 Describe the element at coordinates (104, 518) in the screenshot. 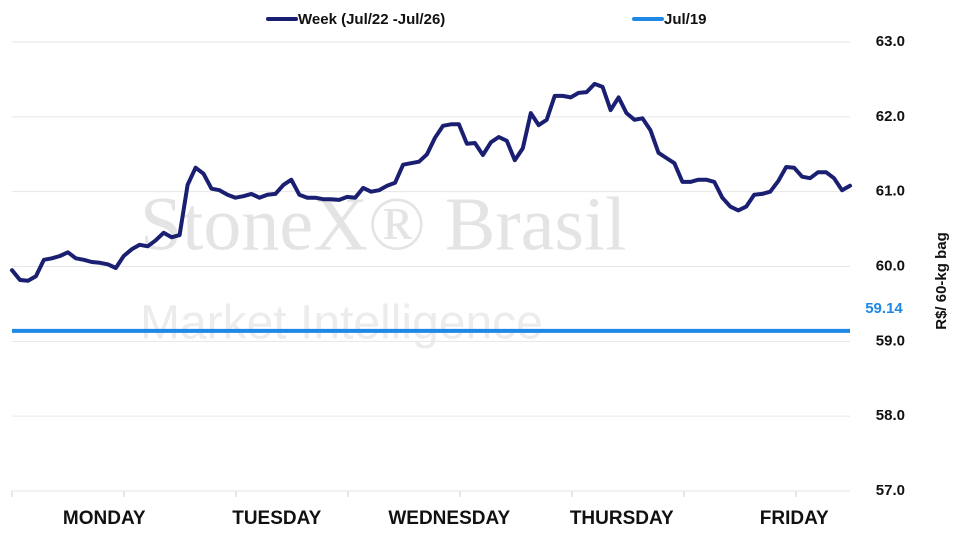

I see `x-tick-label: MONDAY` at that location.